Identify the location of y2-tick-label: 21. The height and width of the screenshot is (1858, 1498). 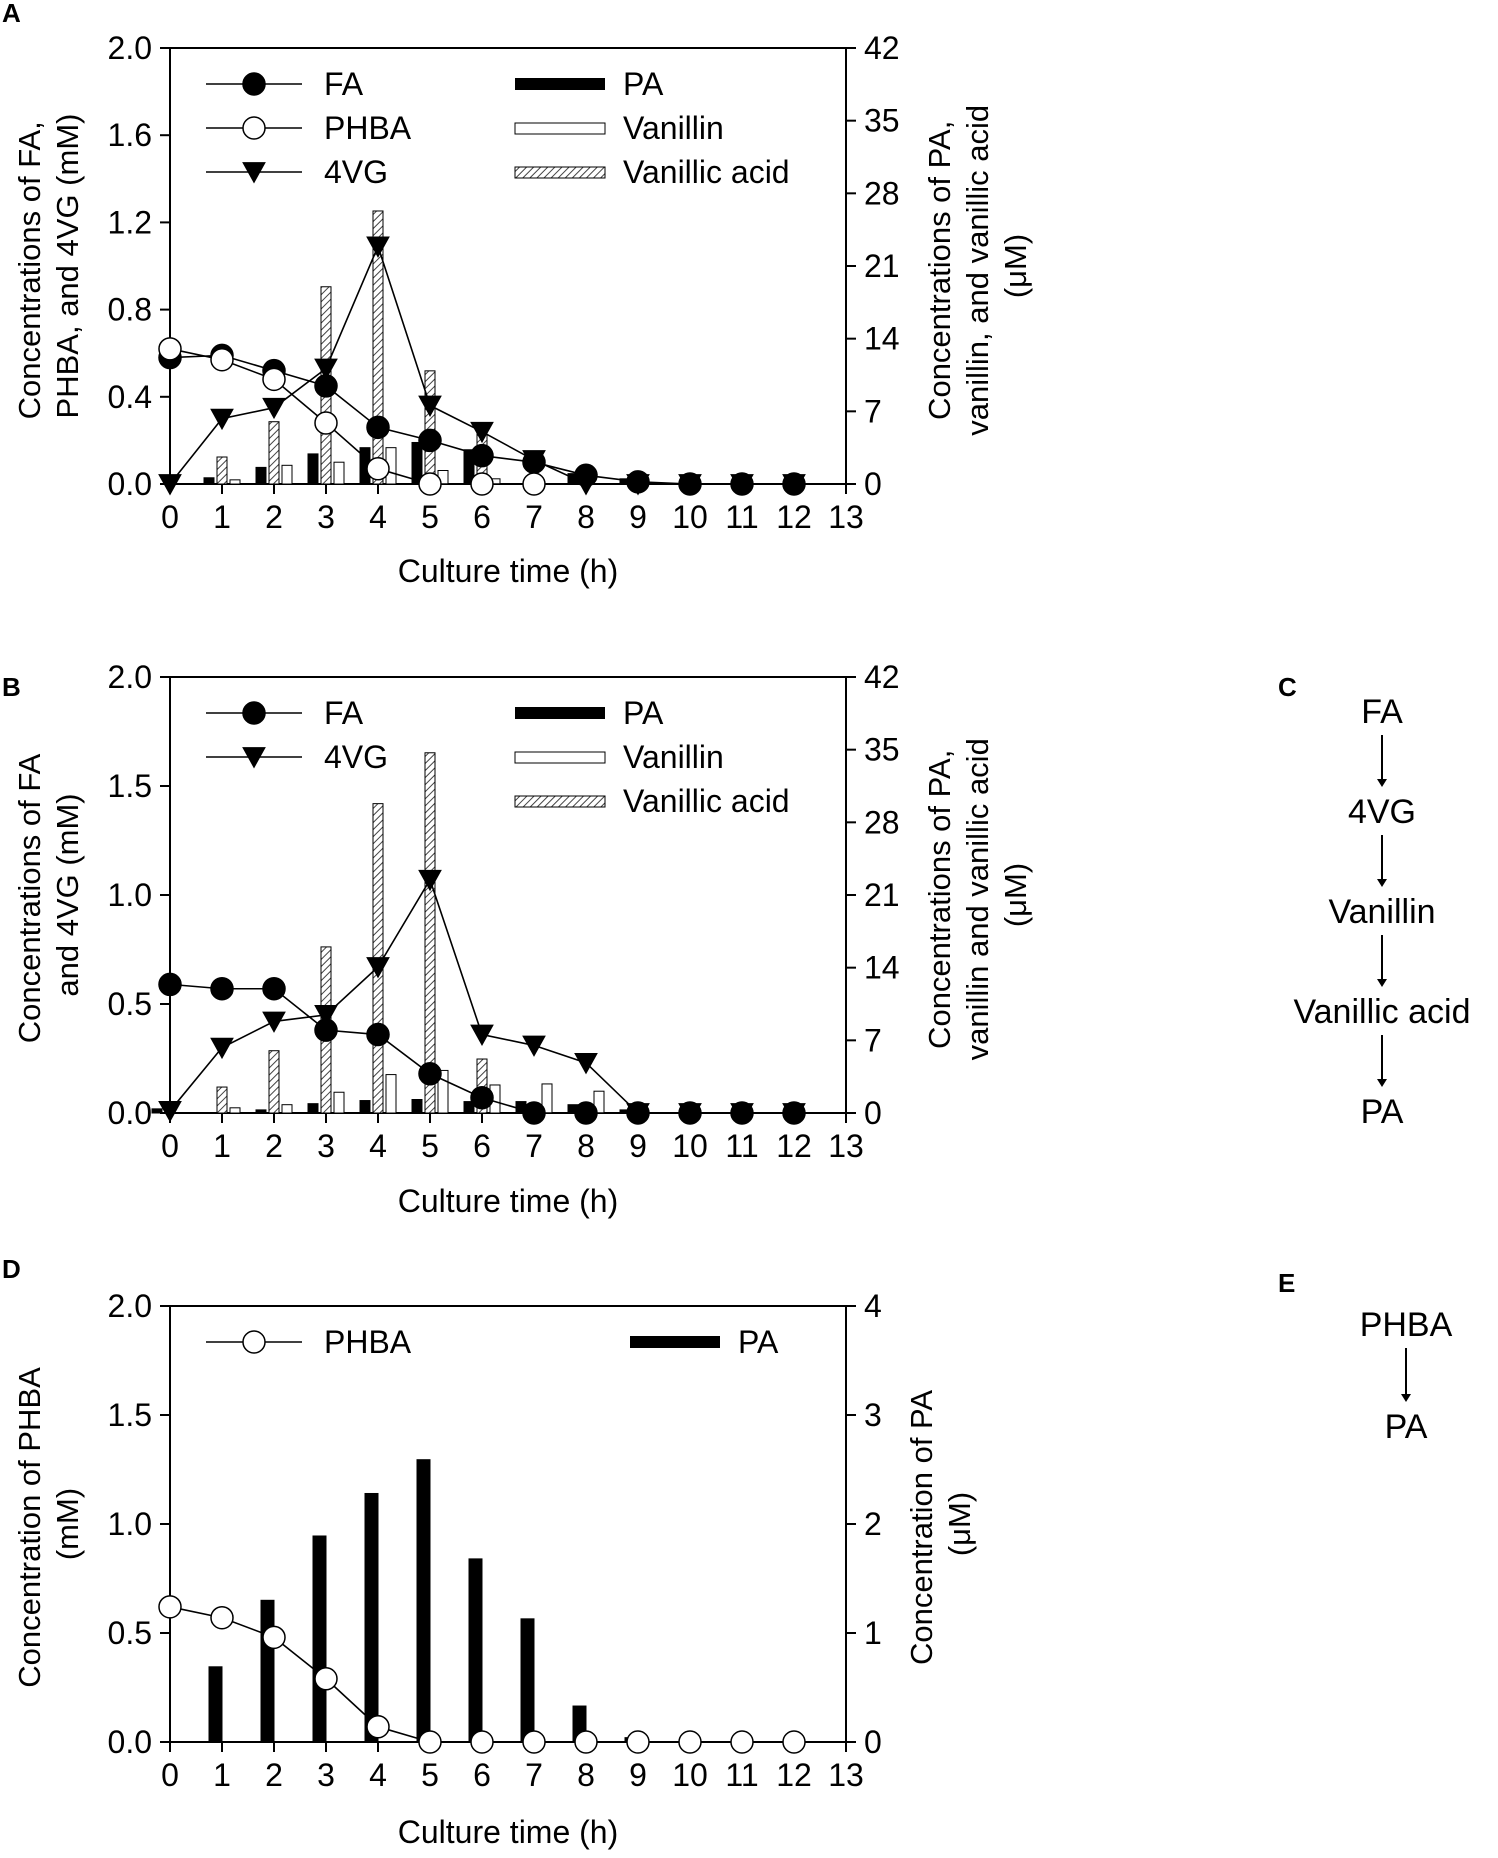
(882, 895).